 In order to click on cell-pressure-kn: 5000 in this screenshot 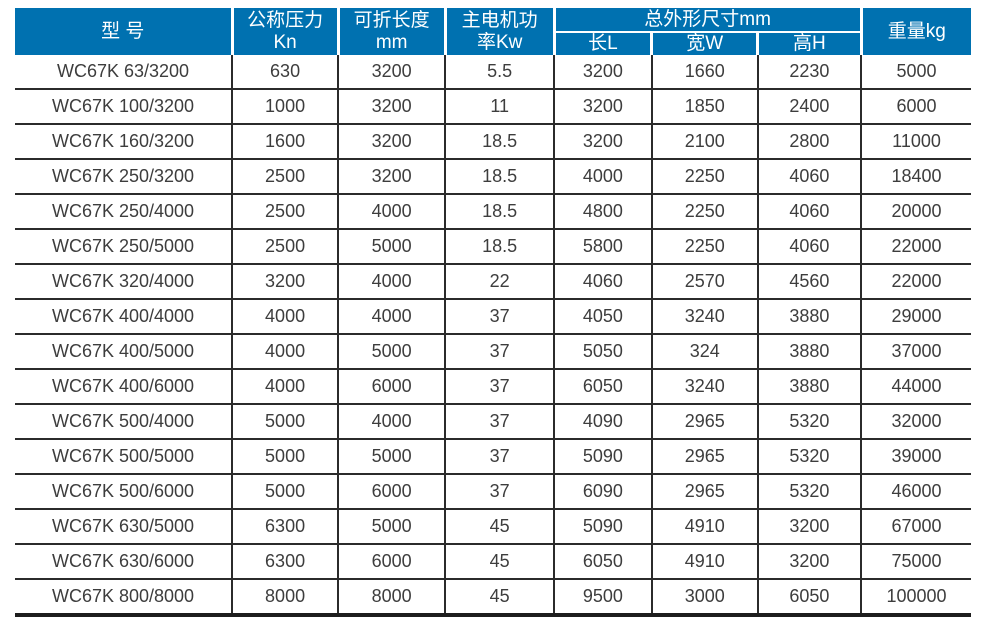, I will do `click(286, 492)`.